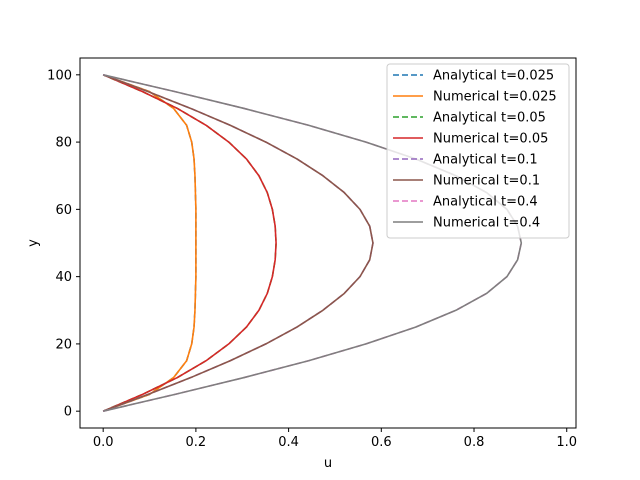 The height and width of the screenshot is (480, 640). I want to click on x-tick-label: 0.0, so click(103, 442).